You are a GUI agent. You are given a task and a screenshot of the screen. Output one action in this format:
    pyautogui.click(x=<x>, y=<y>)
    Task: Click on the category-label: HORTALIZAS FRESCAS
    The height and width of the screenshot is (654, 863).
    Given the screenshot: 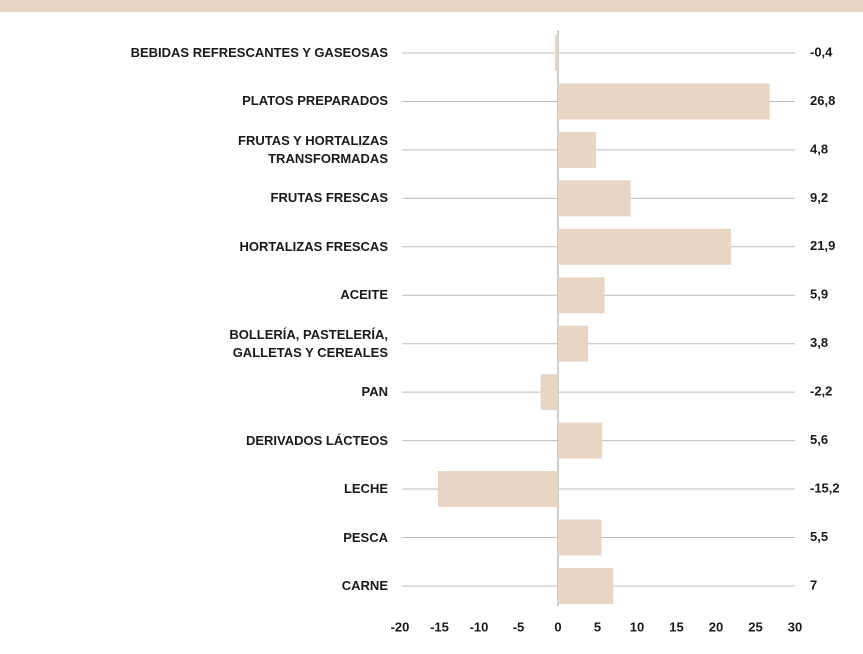 What is the action you would take?
    pyautogui.click(x=313, y=246)
    